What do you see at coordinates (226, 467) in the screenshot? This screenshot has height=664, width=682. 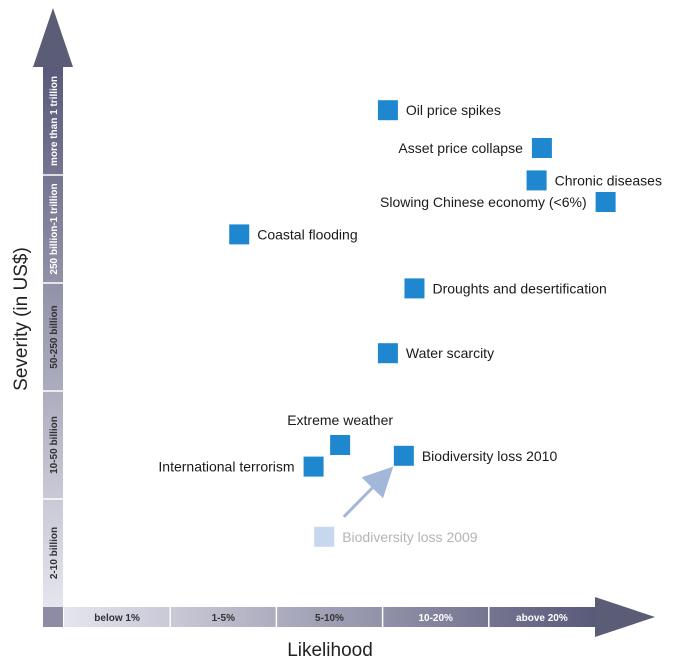 I see `data-point-label: International terrorism` at bounding box center [226, 467].